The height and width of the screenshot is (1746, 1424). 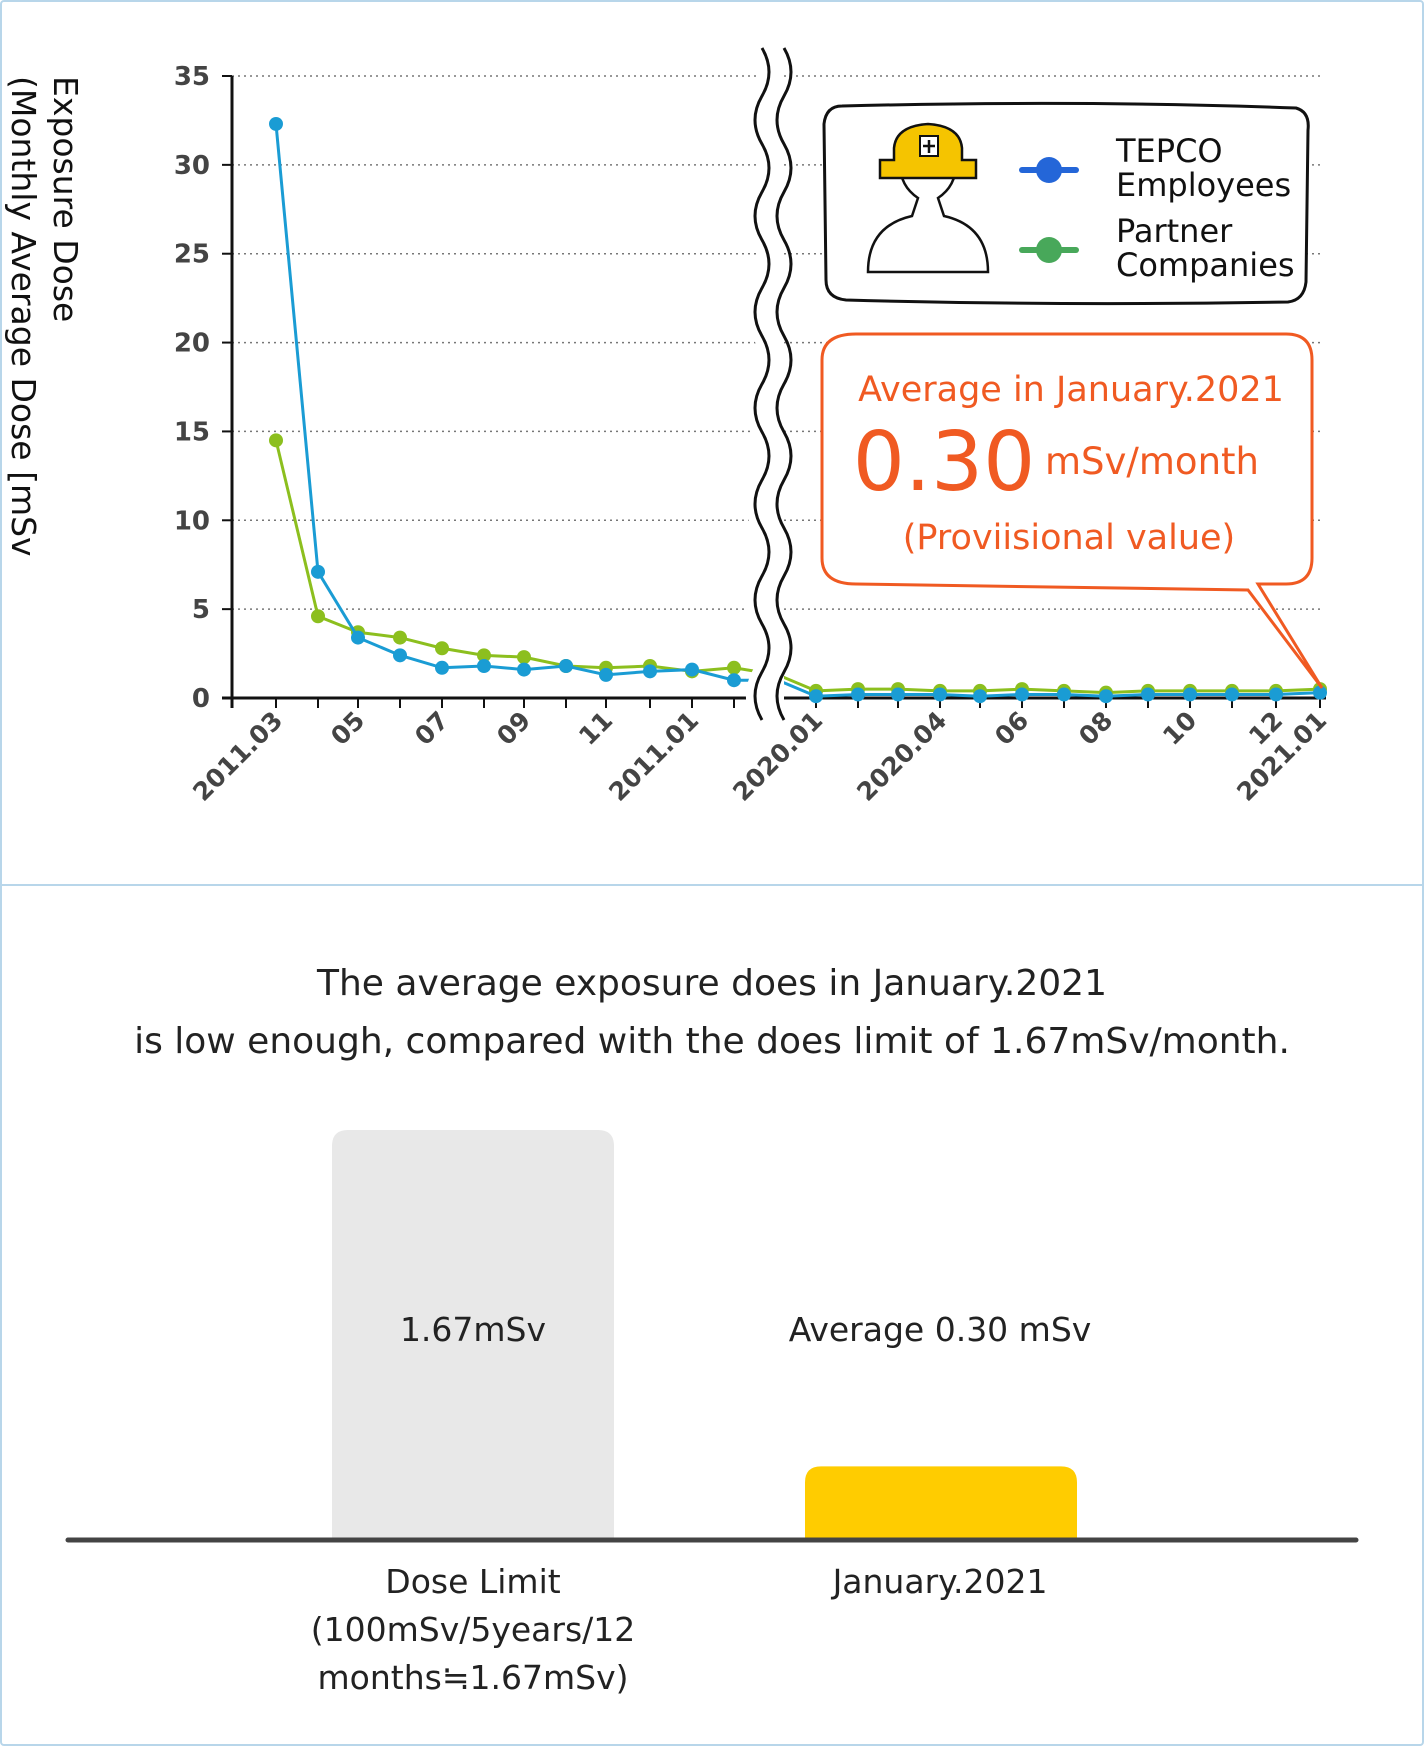 I want to click on bar-value-label-dose-limit: 1.67mSv, so click(x=473, y=1329).